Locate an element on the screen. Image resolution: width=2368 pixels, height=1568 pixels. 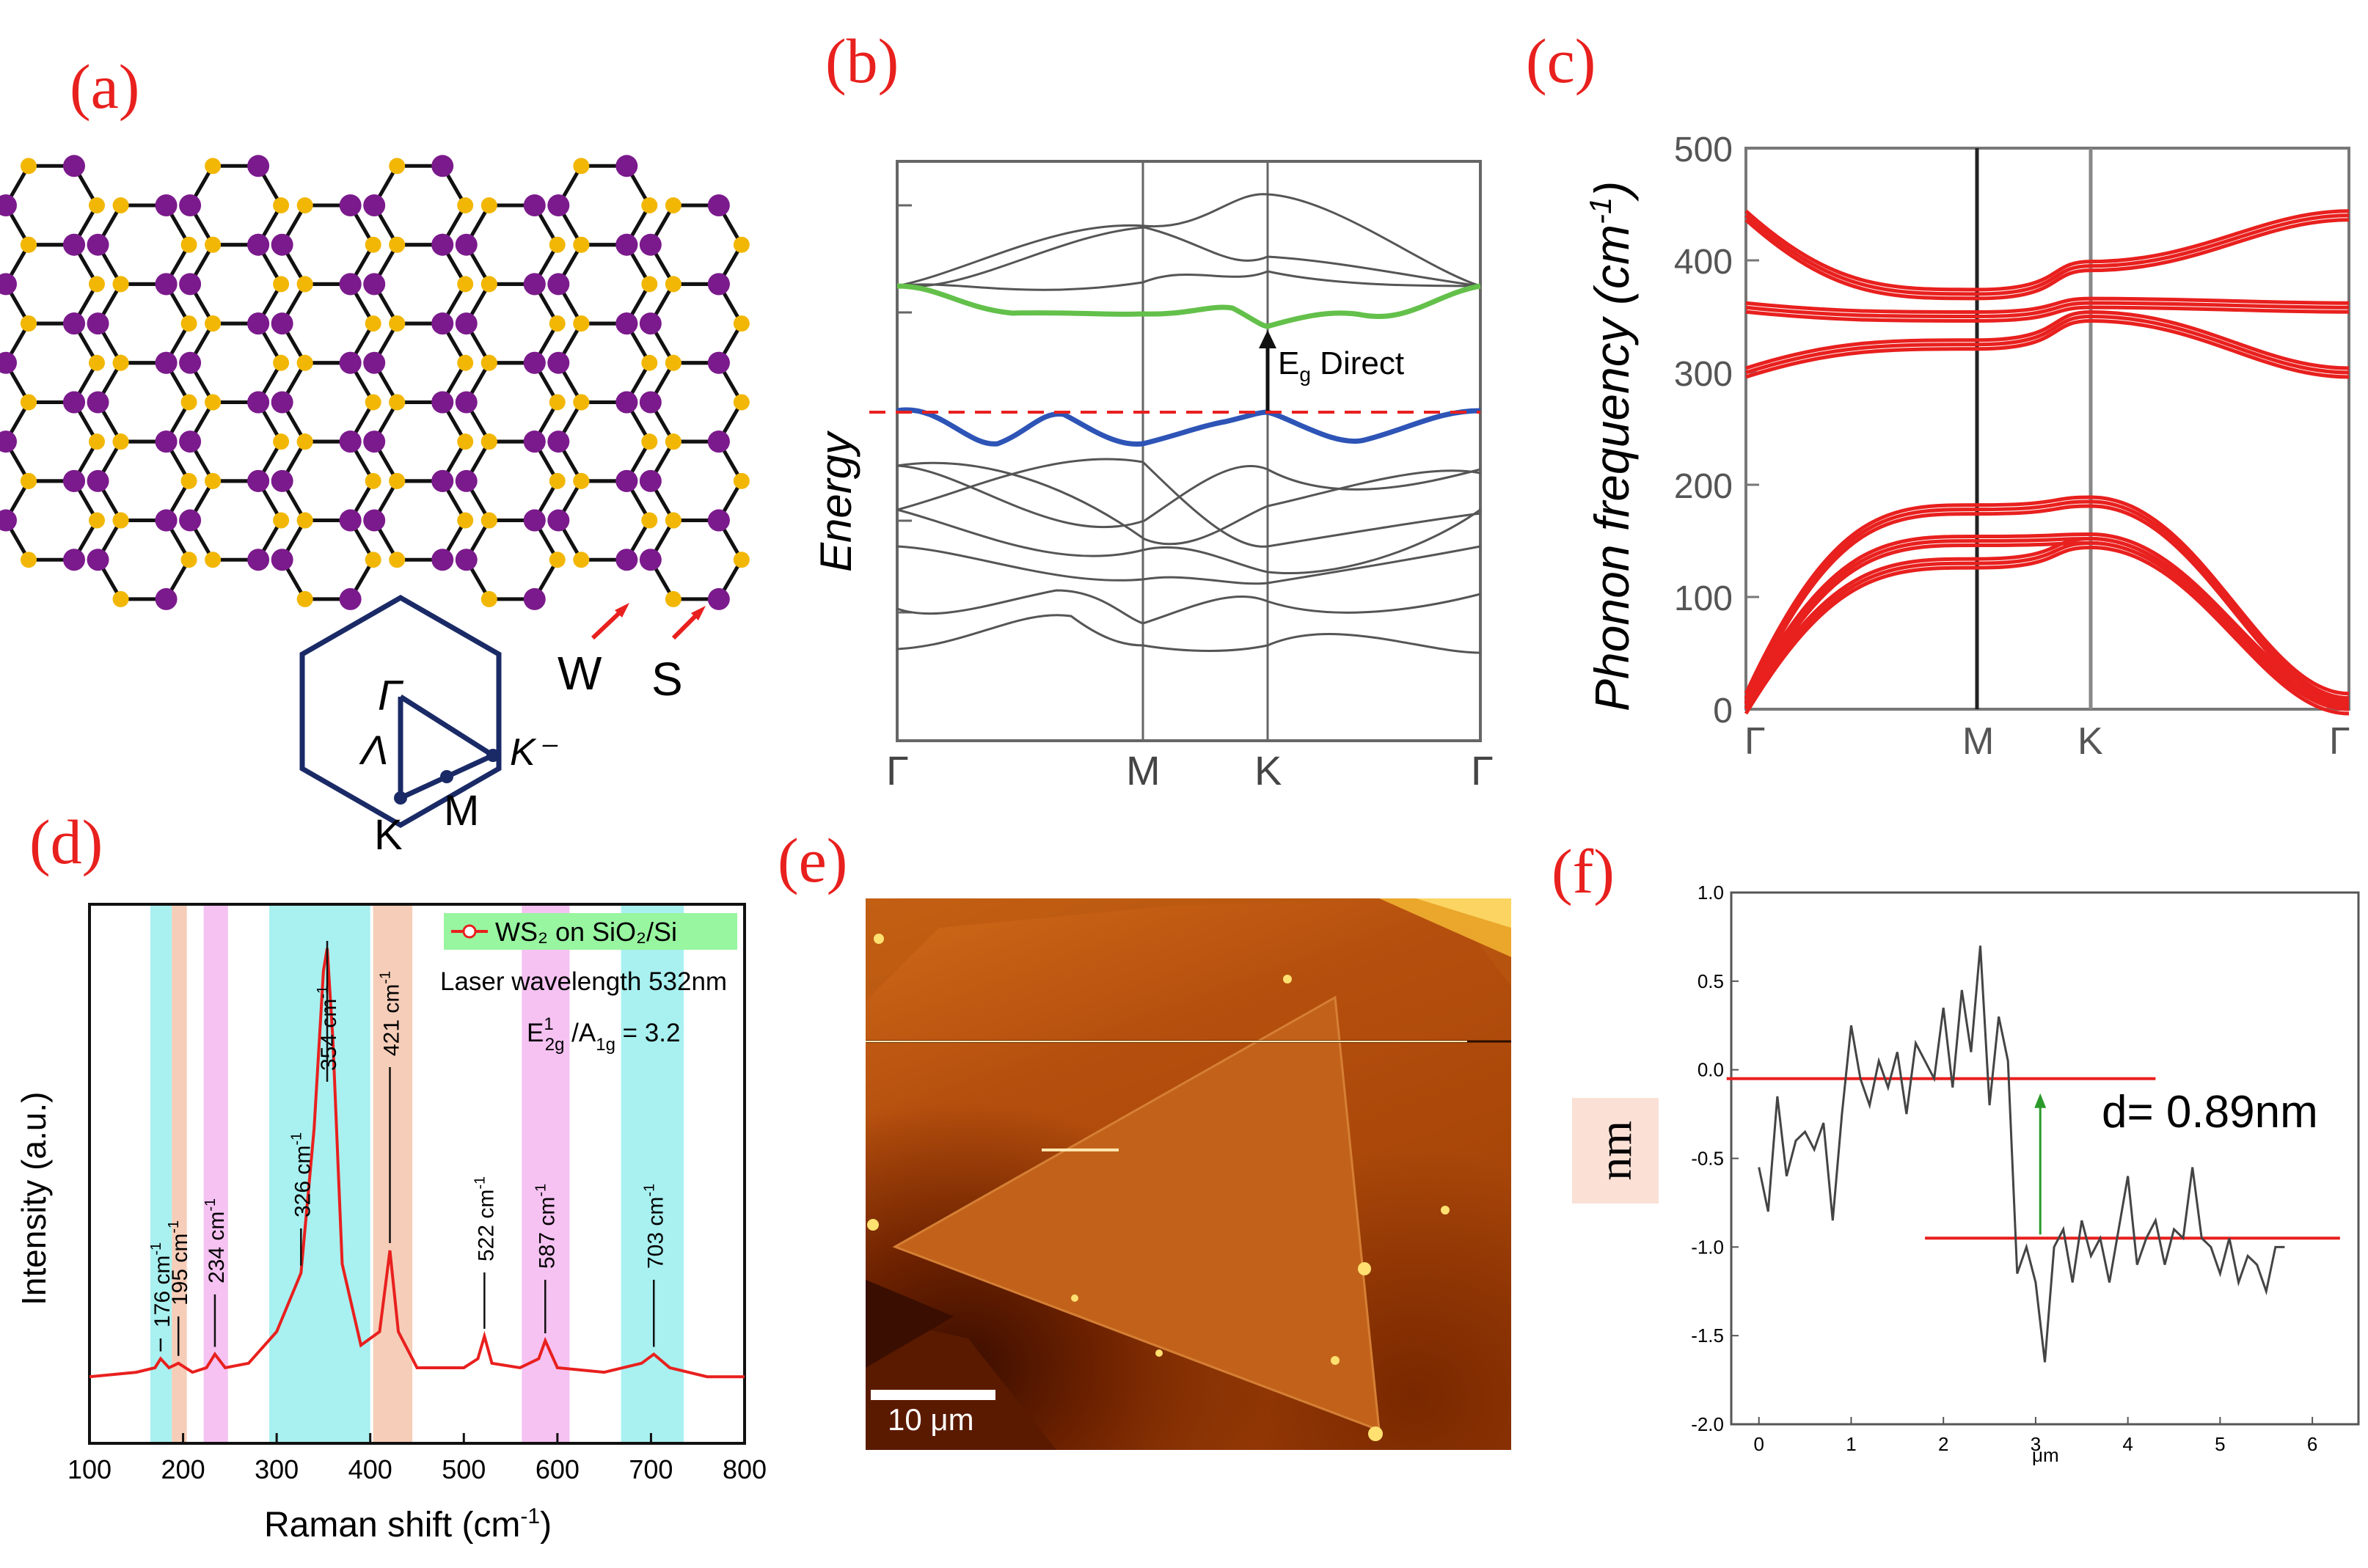
panel-label-c: (c) is located at coordinates (1561, 61).